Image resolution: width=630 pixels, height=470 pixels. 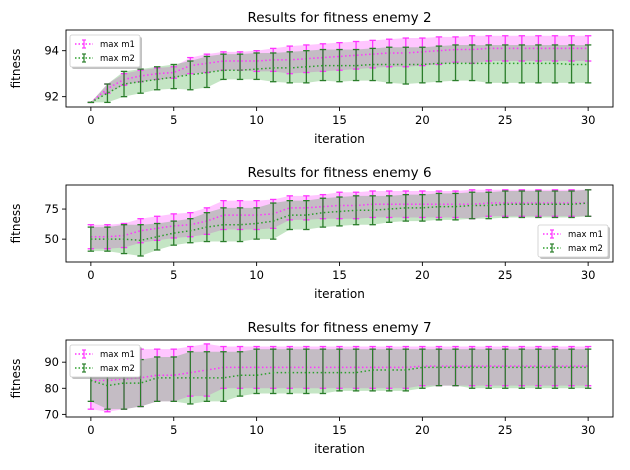 I want to click on chart-title: Results for fitness enemy 6, so click(x=339, y=173).